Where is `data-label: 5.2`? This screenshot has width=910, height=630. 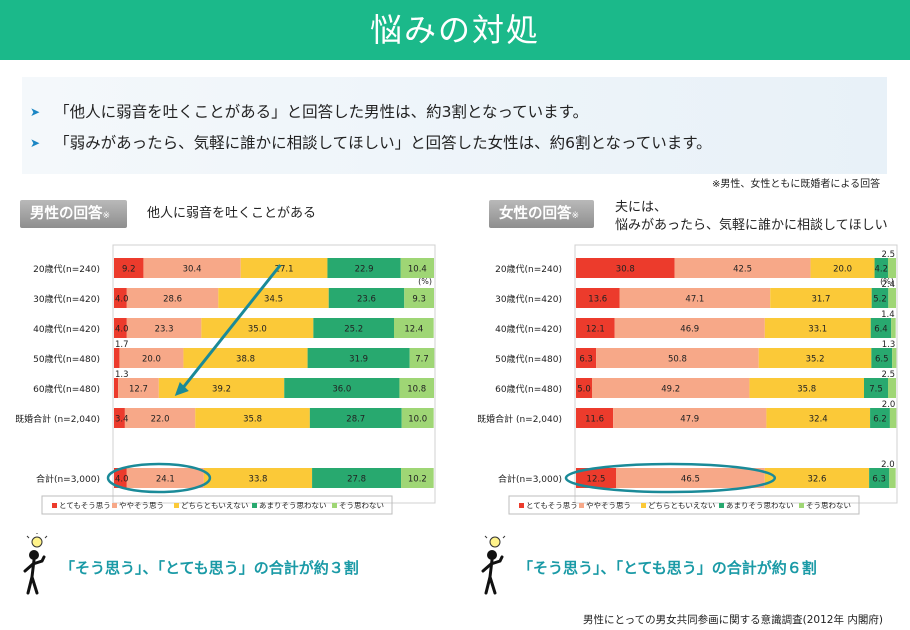 data-label: 5.2 is located at coordinates (880, 300).